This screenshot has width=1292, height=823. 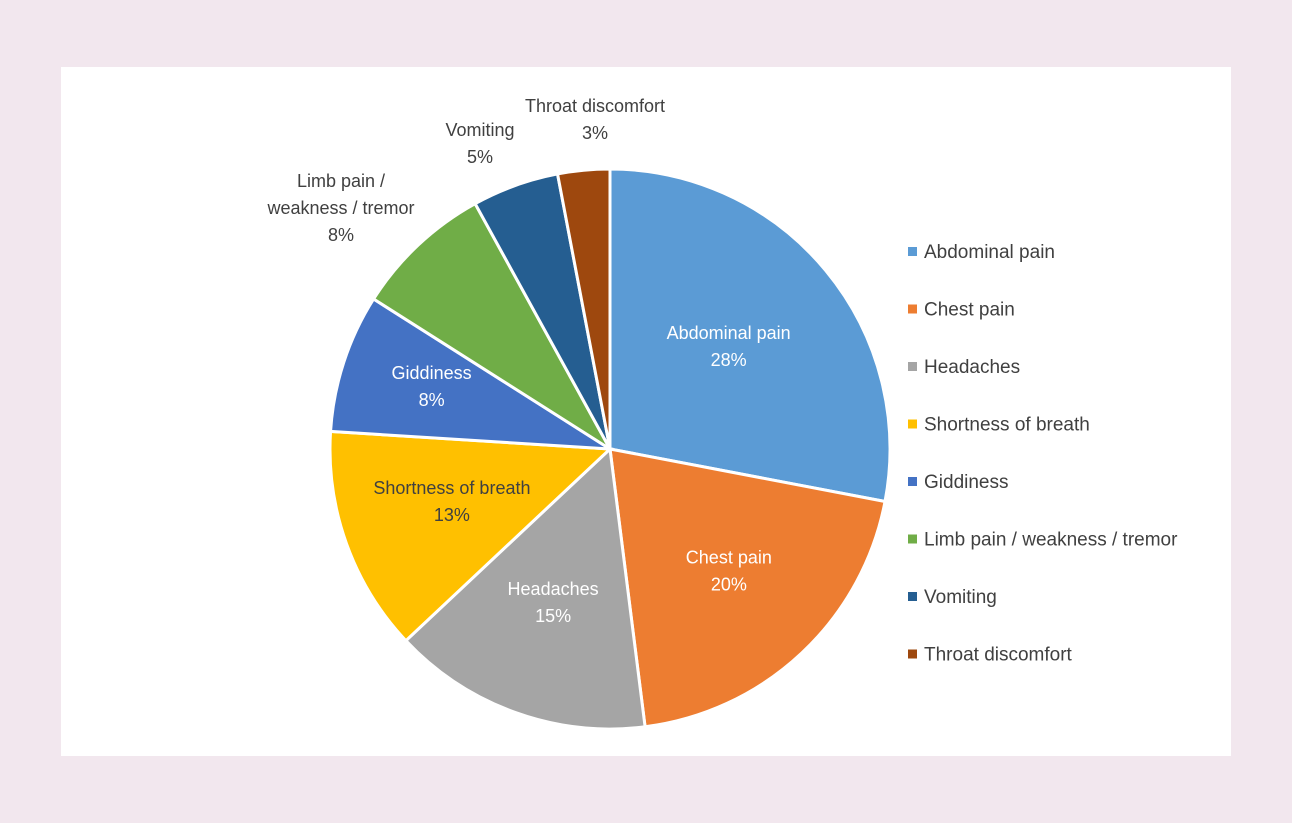 I want to click on legend-item-abdominal-pain: Abdominal pain, so click(x=981, y=252).